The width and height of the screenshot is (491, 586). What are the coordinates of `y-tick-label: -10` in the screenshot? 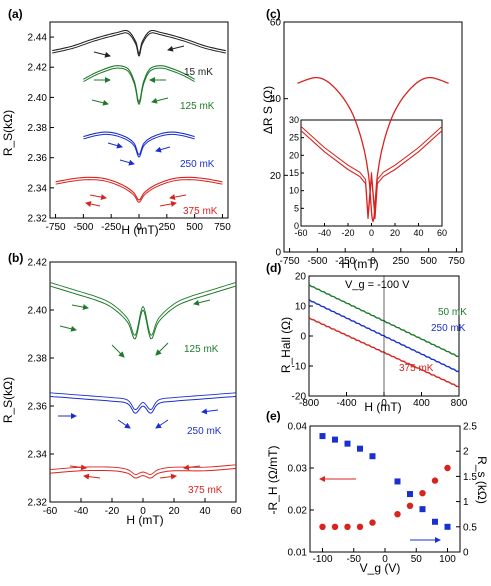 It's located at (299, 367).